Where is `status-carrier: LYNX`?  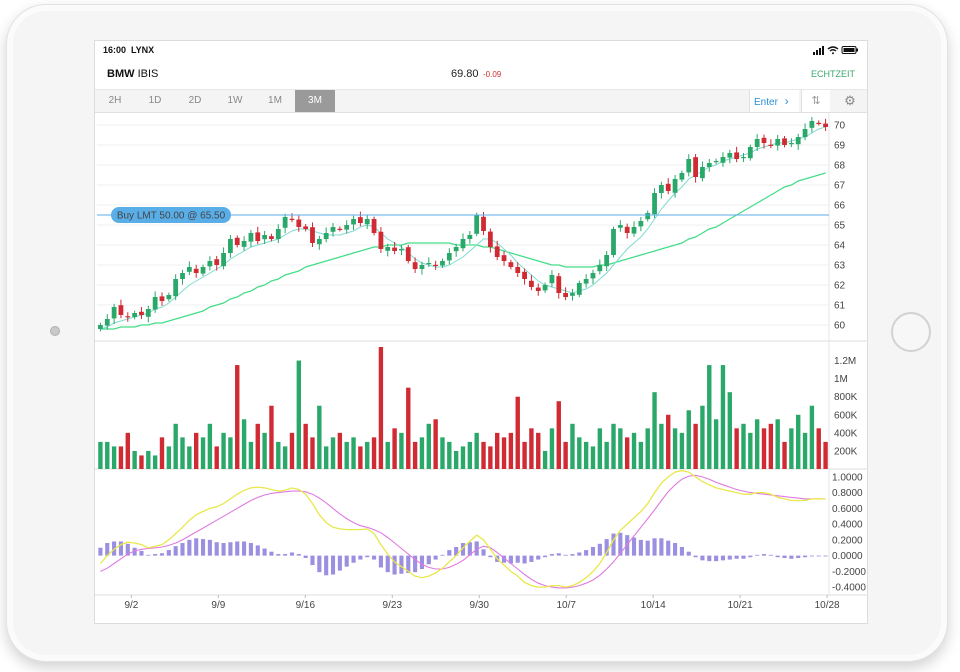
status-carrier: LYNX is located at coordinates (143, 50).